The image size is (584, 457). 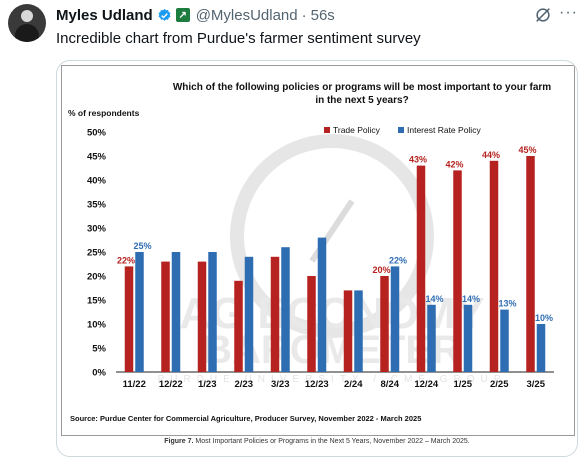 What do you see at coordinates (544, 318) in the screenshot?
I see `interest-rate-data-label: 10%` at bounding box center [544, 318].